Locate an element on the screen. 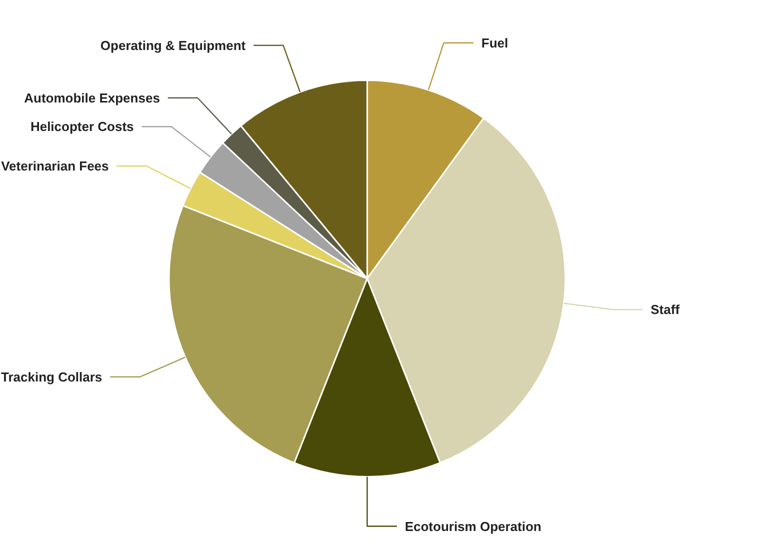  slice-label: Ecotourism Operation is located at coordinates (473, 526).